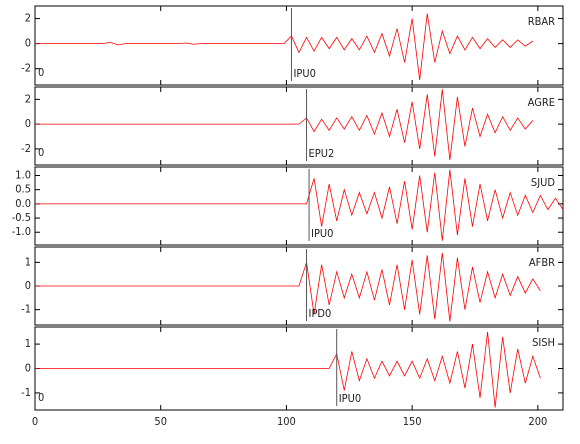 The width and height of the screenshot is (580, 444). Describe the element at coordinates (541, 21) in the screenshot. I see `station-name: RBAR` at that location.